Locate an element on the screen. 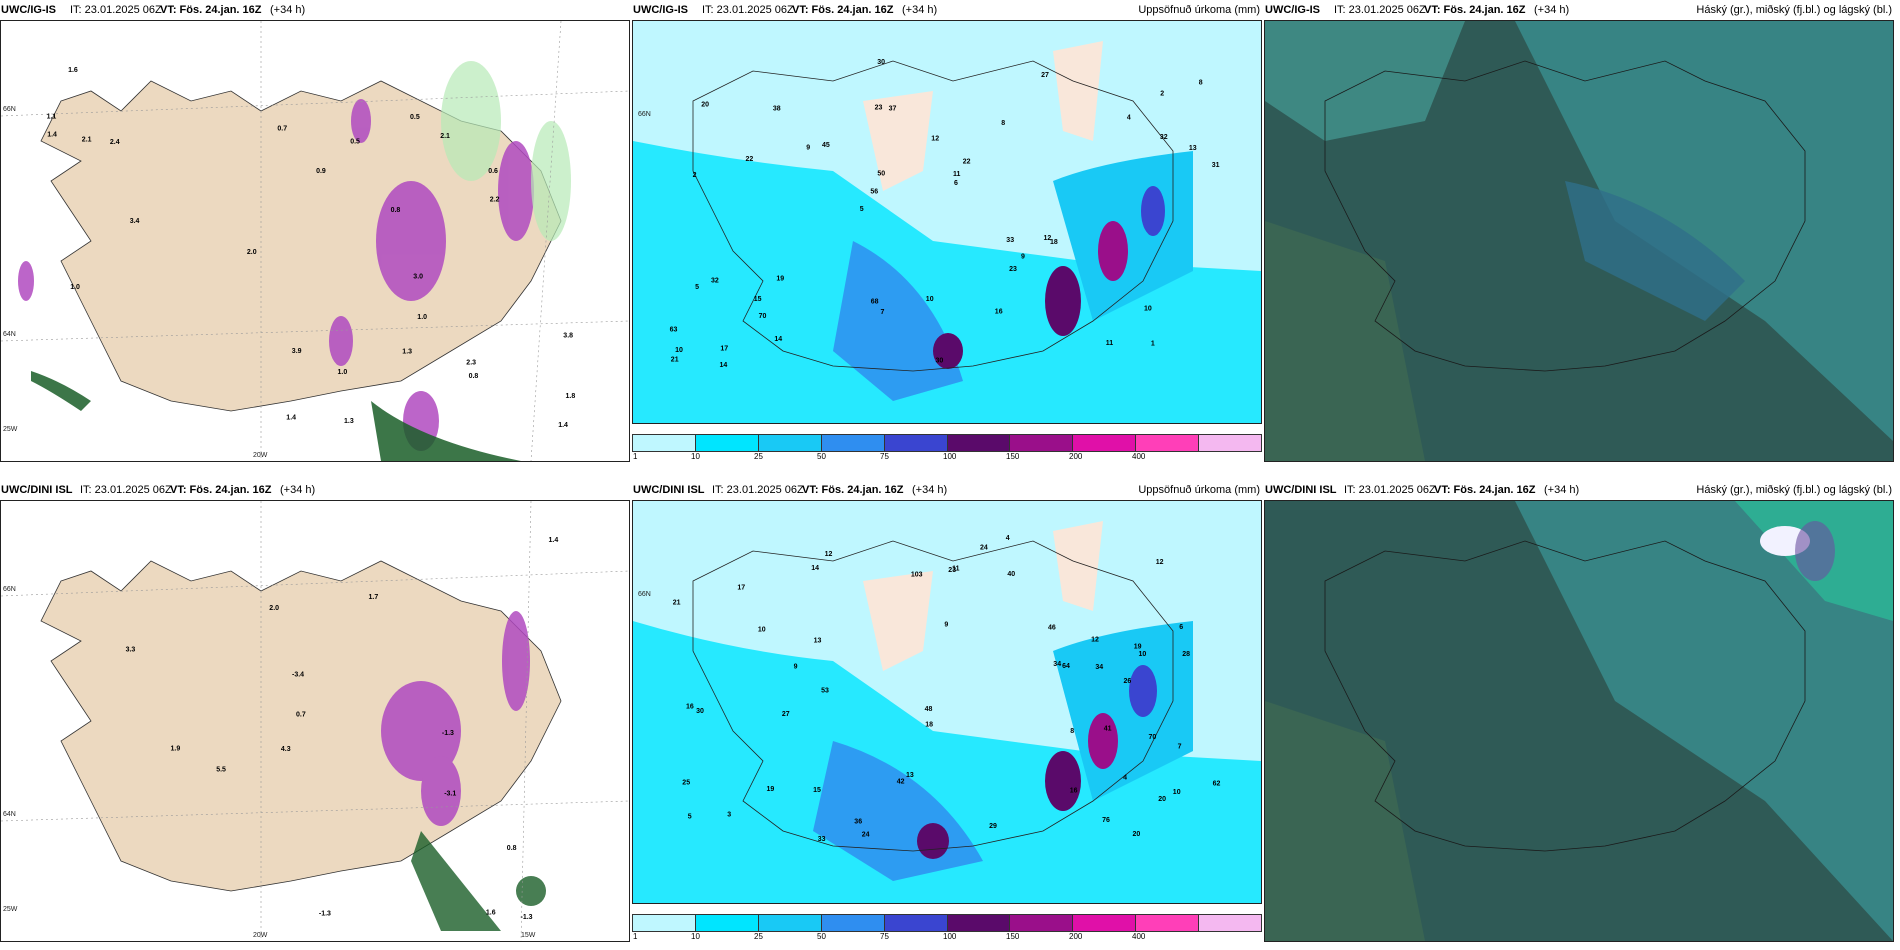  value-label: 31 is located at coordinates (1216, 165).